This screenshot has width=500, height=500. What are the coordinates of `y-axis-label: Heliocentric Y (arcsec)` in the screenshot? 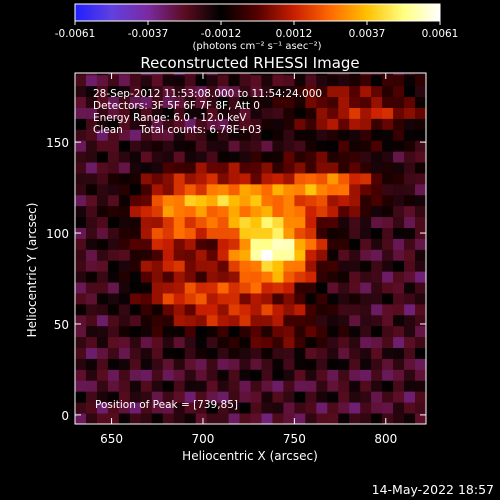 It's located at (32, 270).